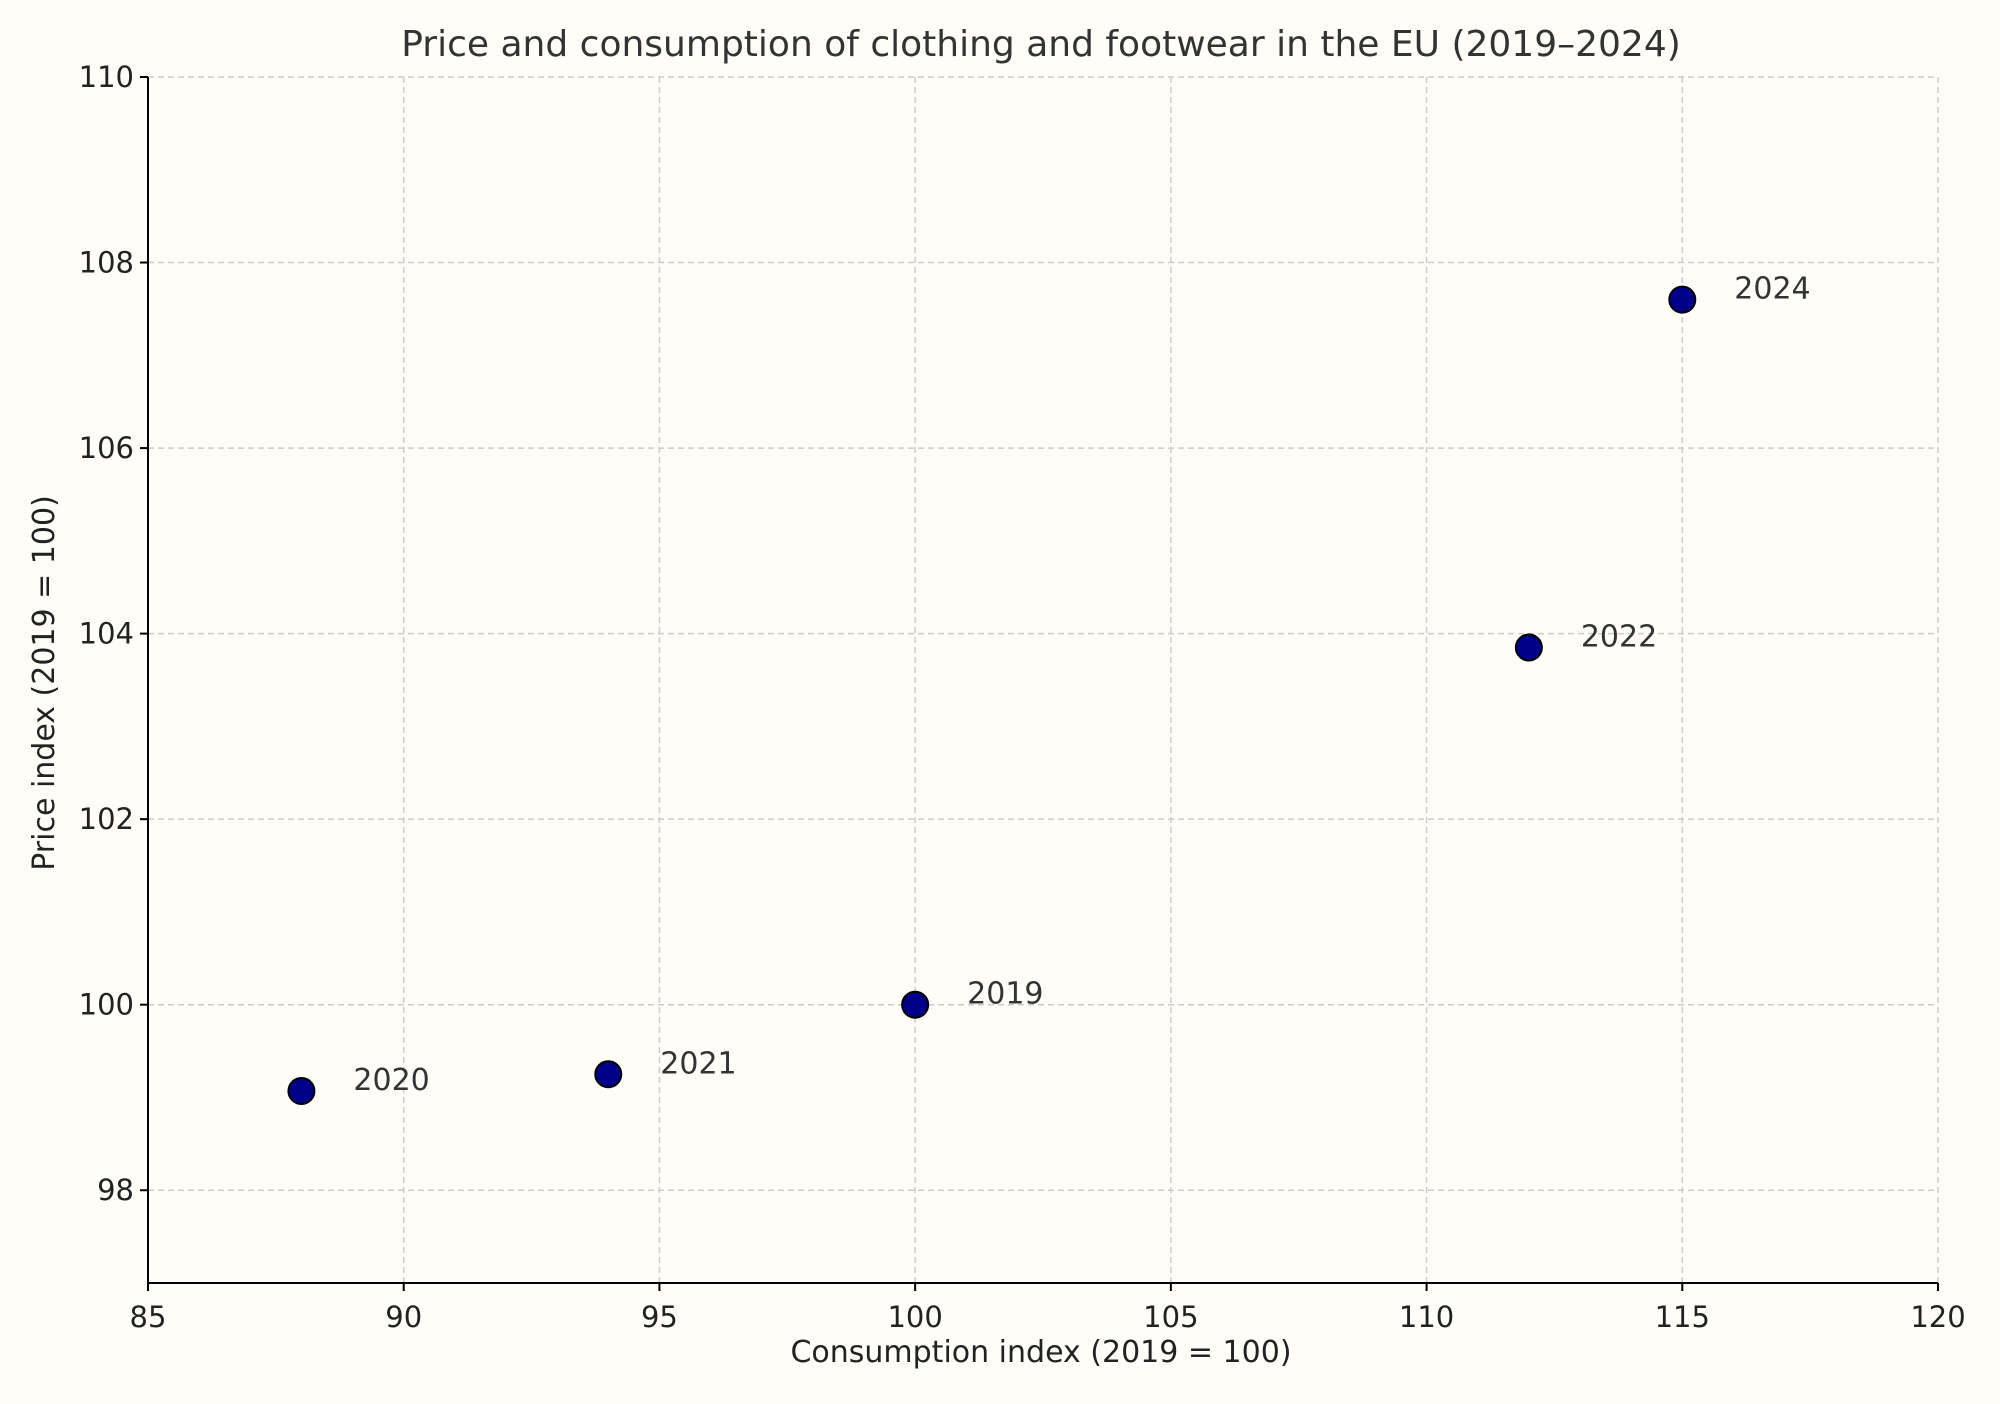 The image size is (2000, 1404). What do you see at coordinates (914, 1317) in the screenshot?
I see `x-tick-label-100: 100` at bounding box center [914, 1317].